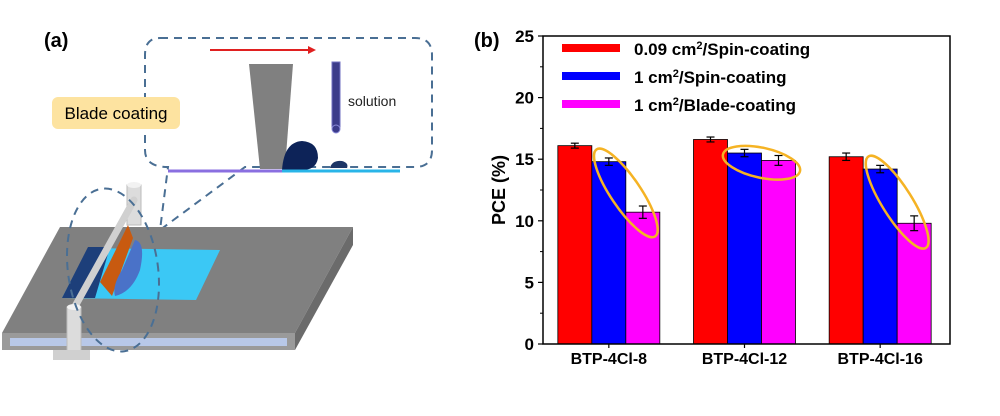  Describe the element at coordinates (74, 307) in the screenshot. I see `post-cap-front` at that location.